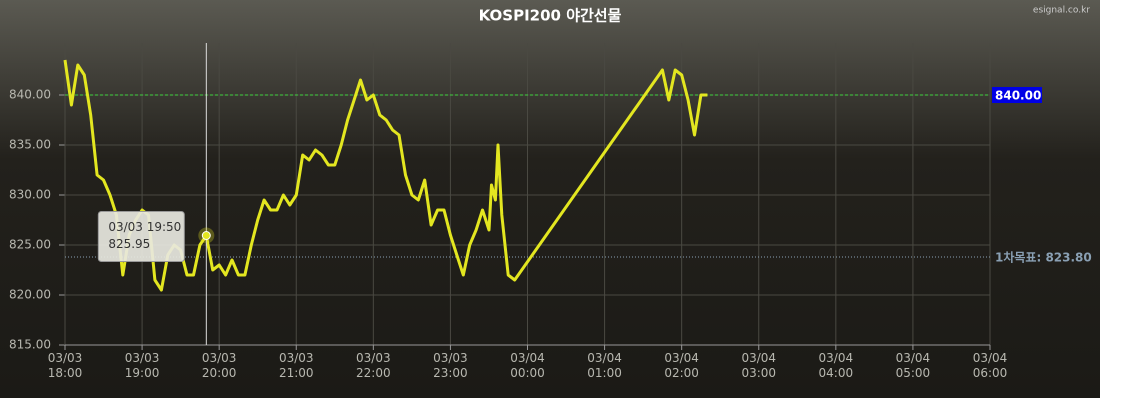  What do you see at coordinates (758, 365) in the screenshot?
I see `x-tick-label: 03/04 03:00` at bounding box center [758, 365].